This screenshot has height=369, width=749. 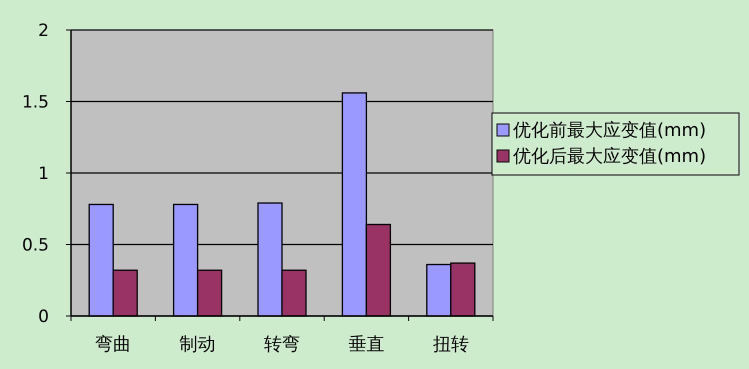 I want to click on y-tick-label: 0, so click(x=43, y=317).